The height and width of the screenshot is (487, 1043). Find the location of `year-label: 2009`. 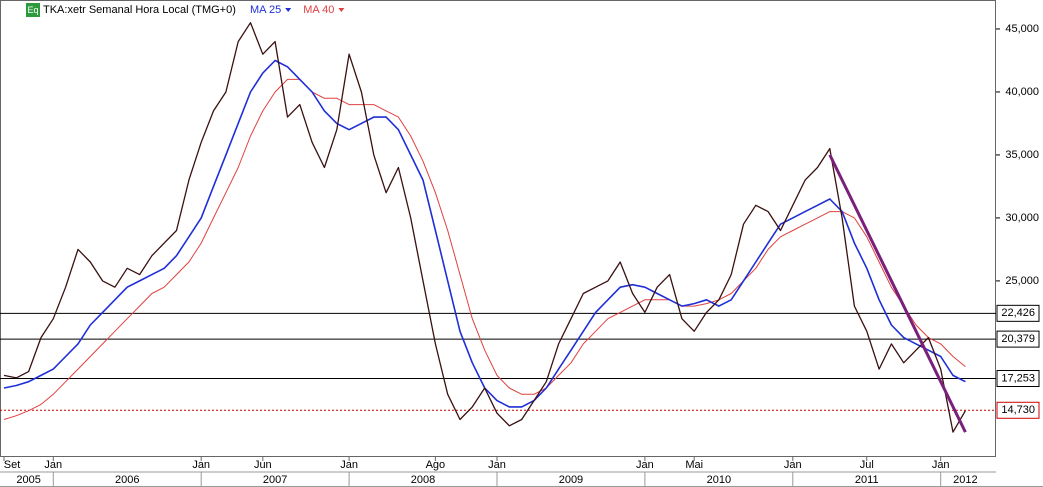

year-label: 2009 is located at coordinates (571, 480).